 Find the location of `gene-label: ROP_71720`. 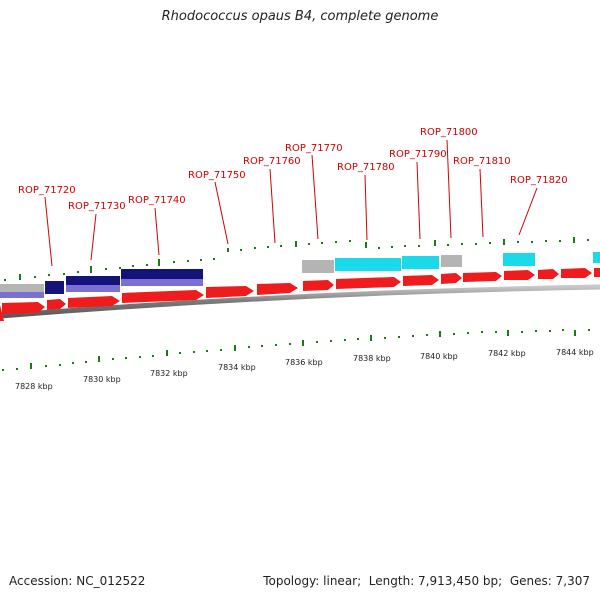

gene-label: ROP_71720 is located at coordinates (47, 190).